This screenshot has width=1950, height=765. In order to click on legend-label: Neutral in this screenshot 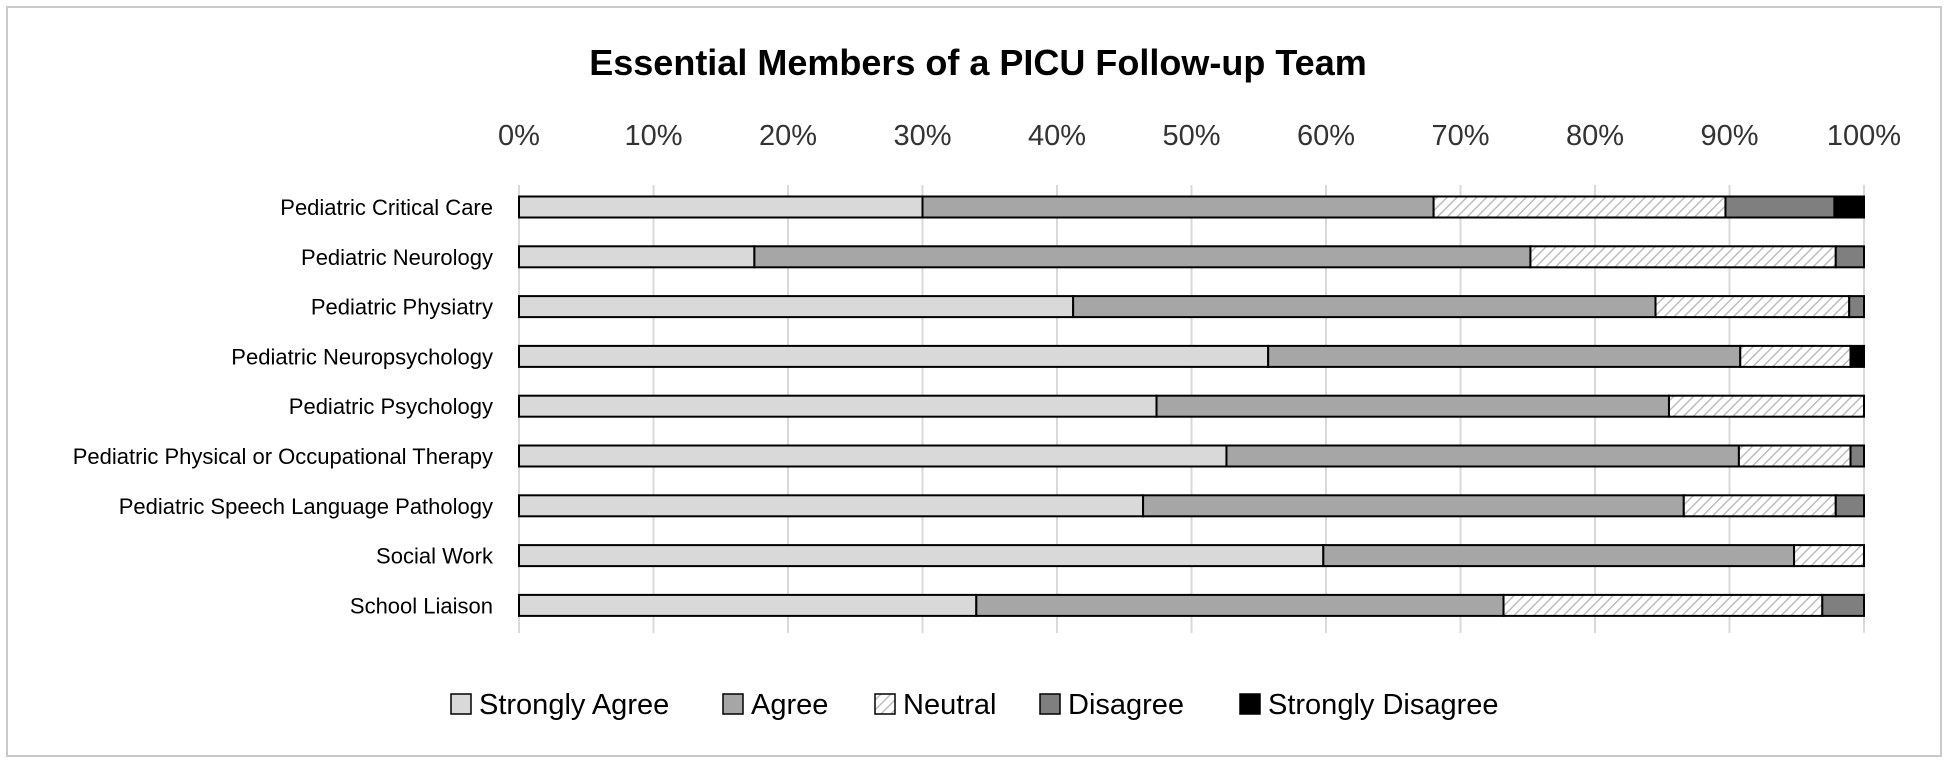, I will do `click(950, 705)`.